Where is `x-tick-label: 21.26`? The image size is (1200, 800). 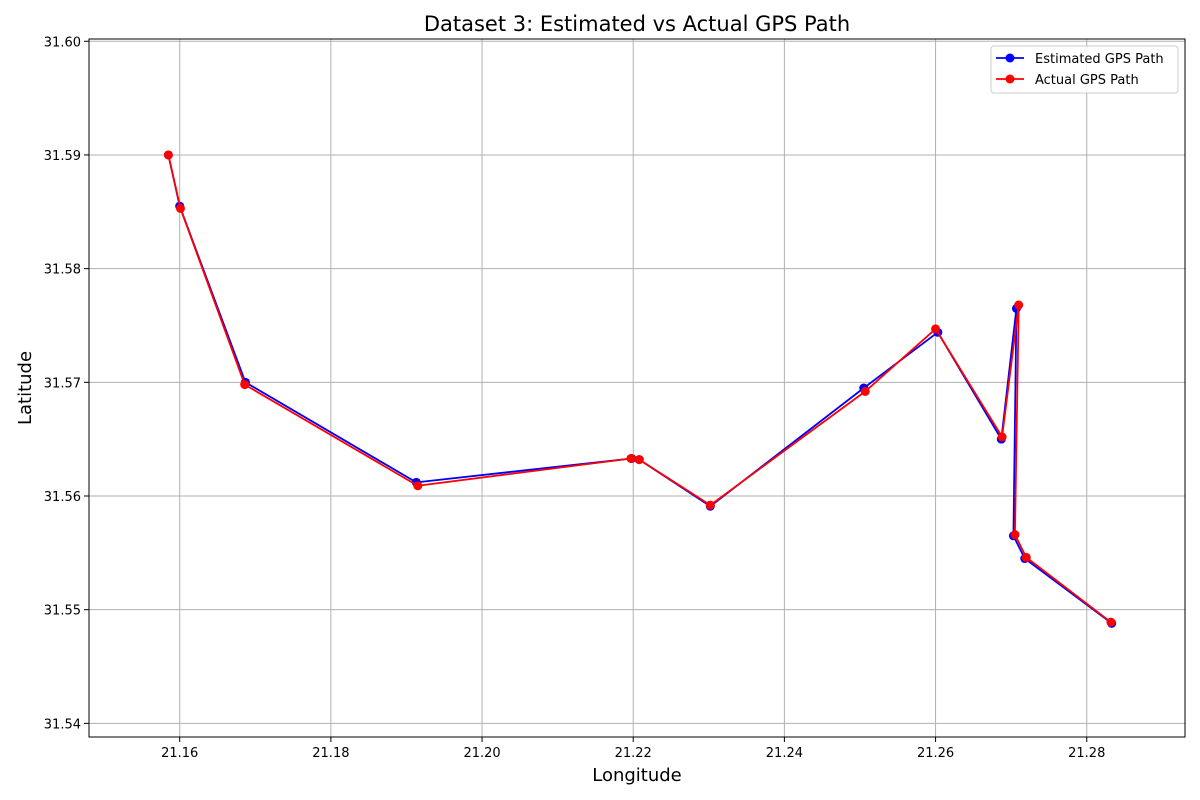
x-tick-label: 21.26 is located at coordinates (935, 753).